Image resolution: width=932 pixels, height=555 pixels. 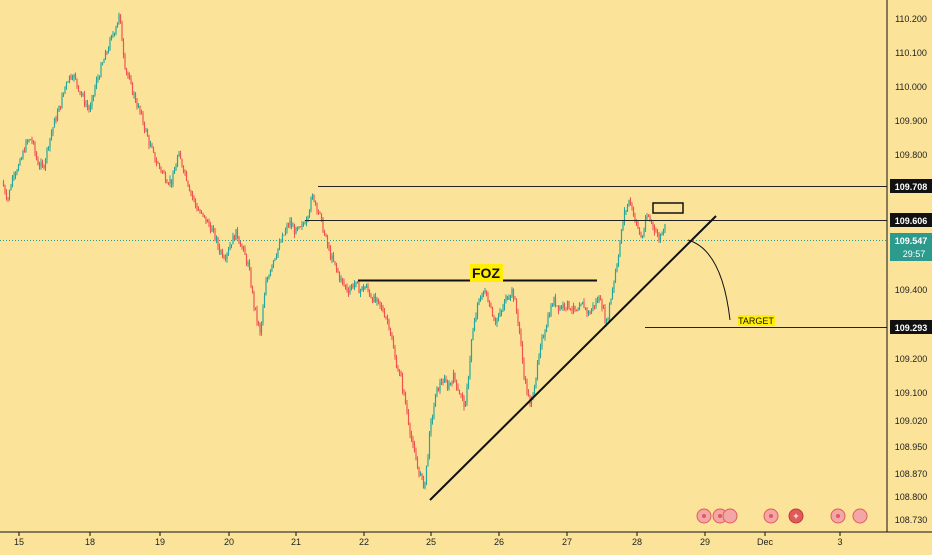 What do you see at coordinates (364, 542) in the screenshot?
I see `time-tick-label: 22` at bounding box center [364, 542].